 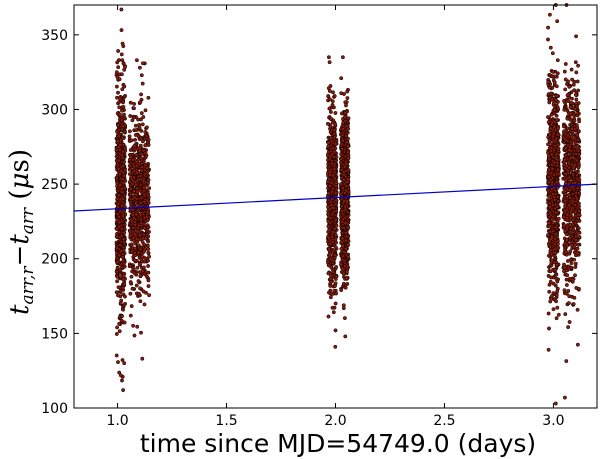 What do you see at coordinates (20, 181) in the screenshot?
I see `y-axis-title-mu: μ` at bounding box center [20, 181].